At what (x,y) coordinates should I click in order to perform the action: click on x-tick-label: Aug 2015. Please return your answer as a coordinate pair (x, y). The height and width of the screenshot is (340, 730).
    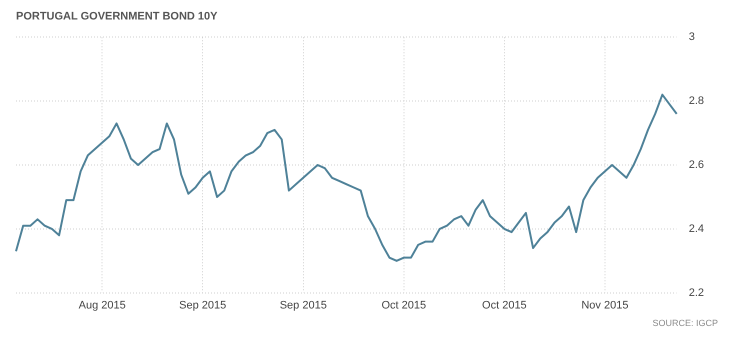
    Looking at the image, I should click on (102, 305).